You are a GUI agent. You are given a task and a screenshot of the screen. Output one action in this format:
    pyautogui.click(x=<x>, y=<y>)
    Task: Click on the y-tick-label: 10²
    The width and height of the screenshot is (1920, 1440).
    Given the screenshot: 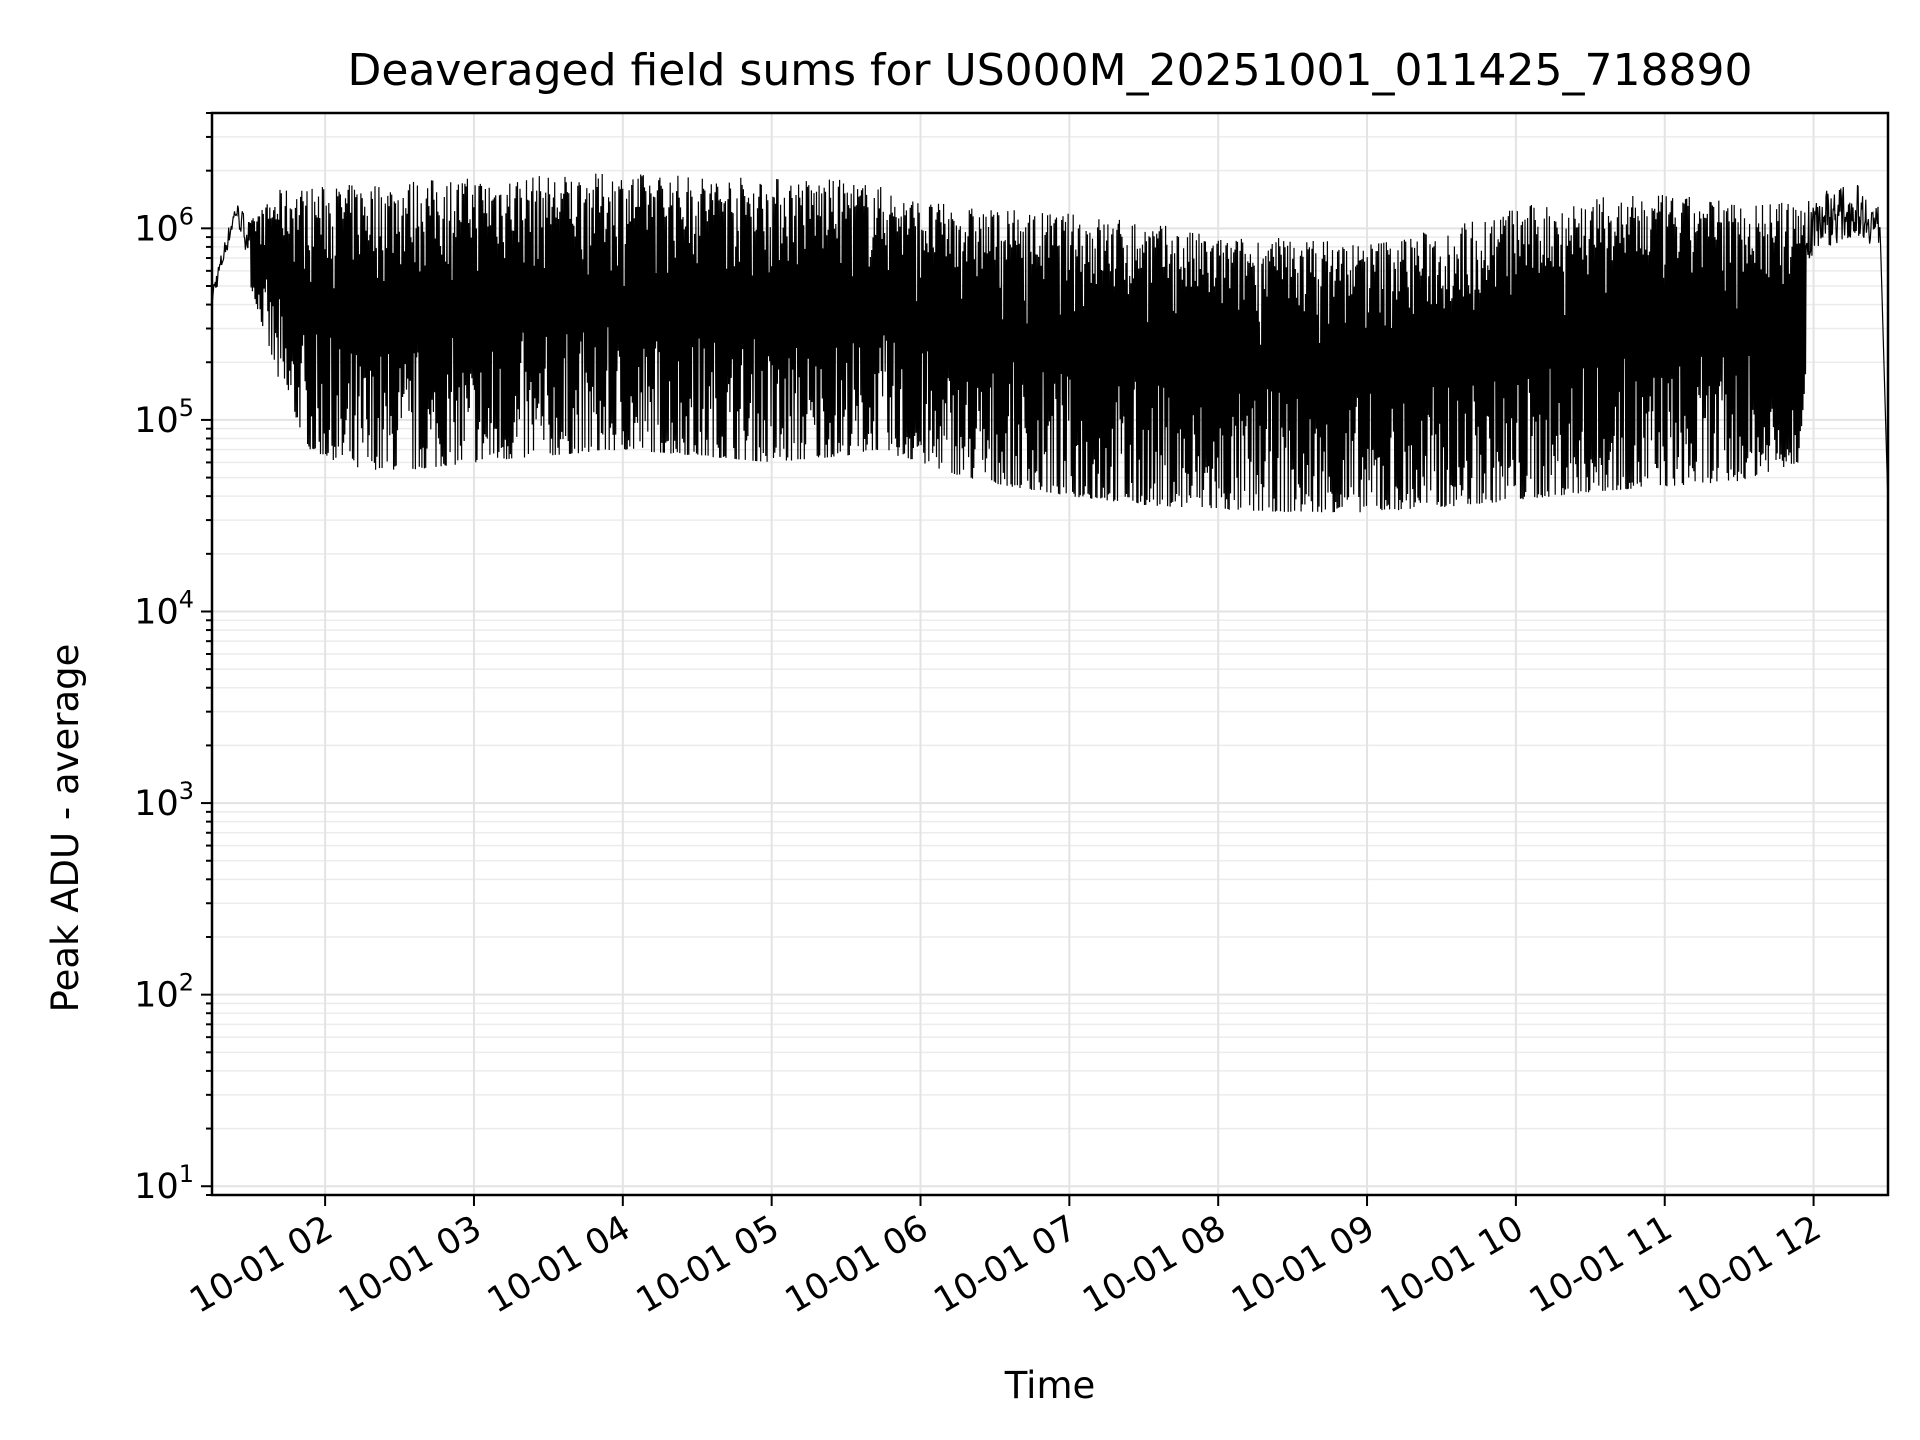 What is the action you would take?
    pyautogui.click(x=164, y=992)
    